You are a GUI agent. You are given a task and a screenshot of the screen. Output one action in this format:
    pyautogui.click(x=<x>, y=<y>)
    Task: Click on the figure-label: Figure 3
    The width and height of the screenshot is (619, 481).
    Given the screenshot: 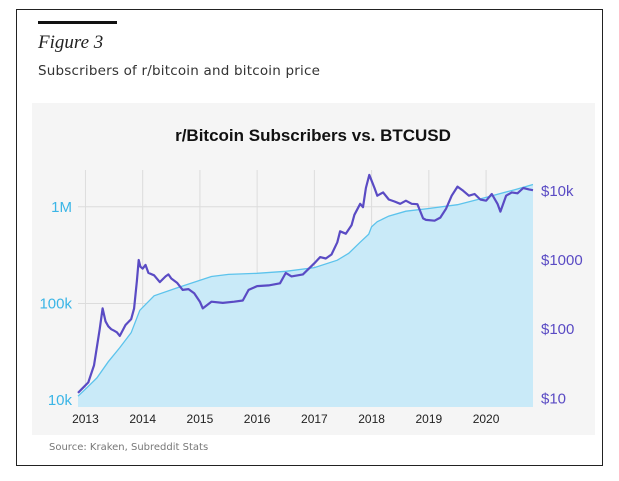 What is the action you would take?
    pyautogui.click(x=71, y=42)
    